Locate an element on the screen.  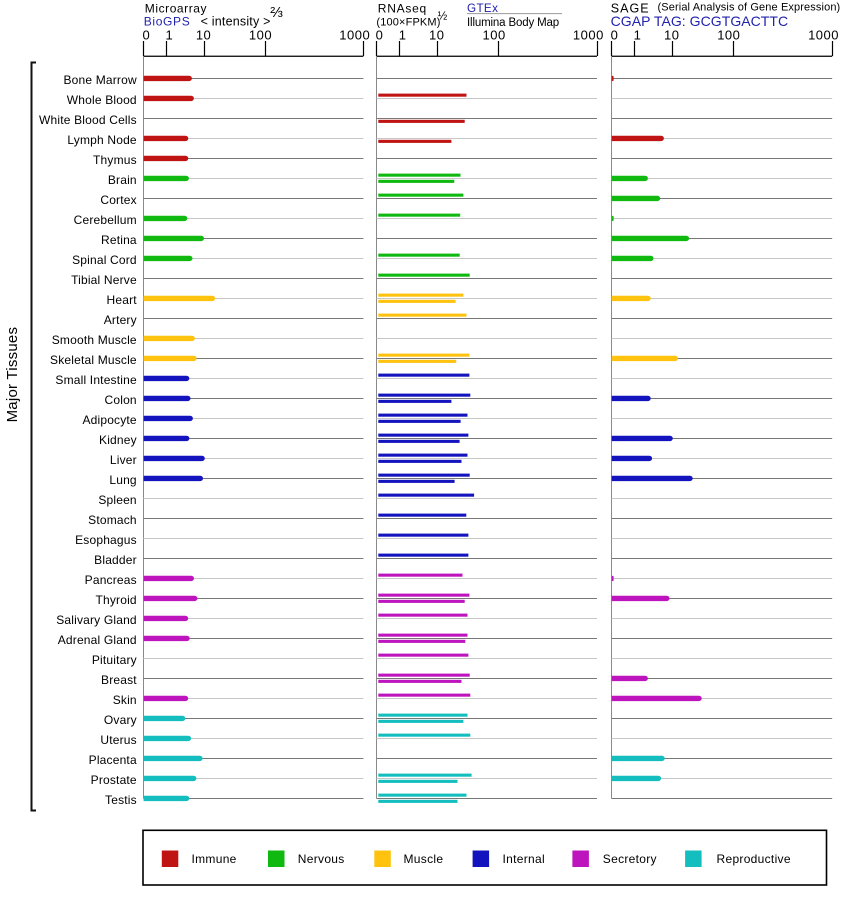
svg-text: Smooth Muscle is located at coordinates (94, 340).